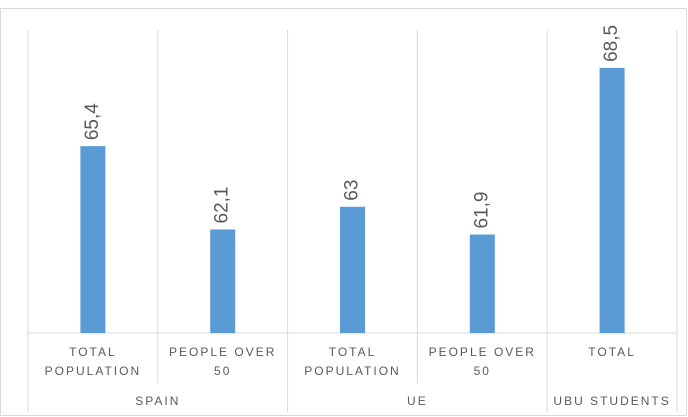  What do you see at coordinates (417, 401) in the screenshot?
I see `group-label: UE` at bounding box center [417, 401].